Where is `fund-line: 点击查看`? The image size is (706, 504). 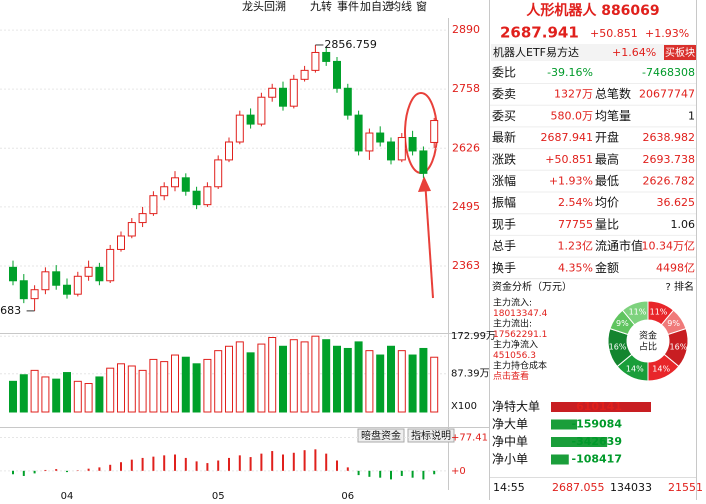
fund-line: 点击查看 is located at coordinates (511, 376).